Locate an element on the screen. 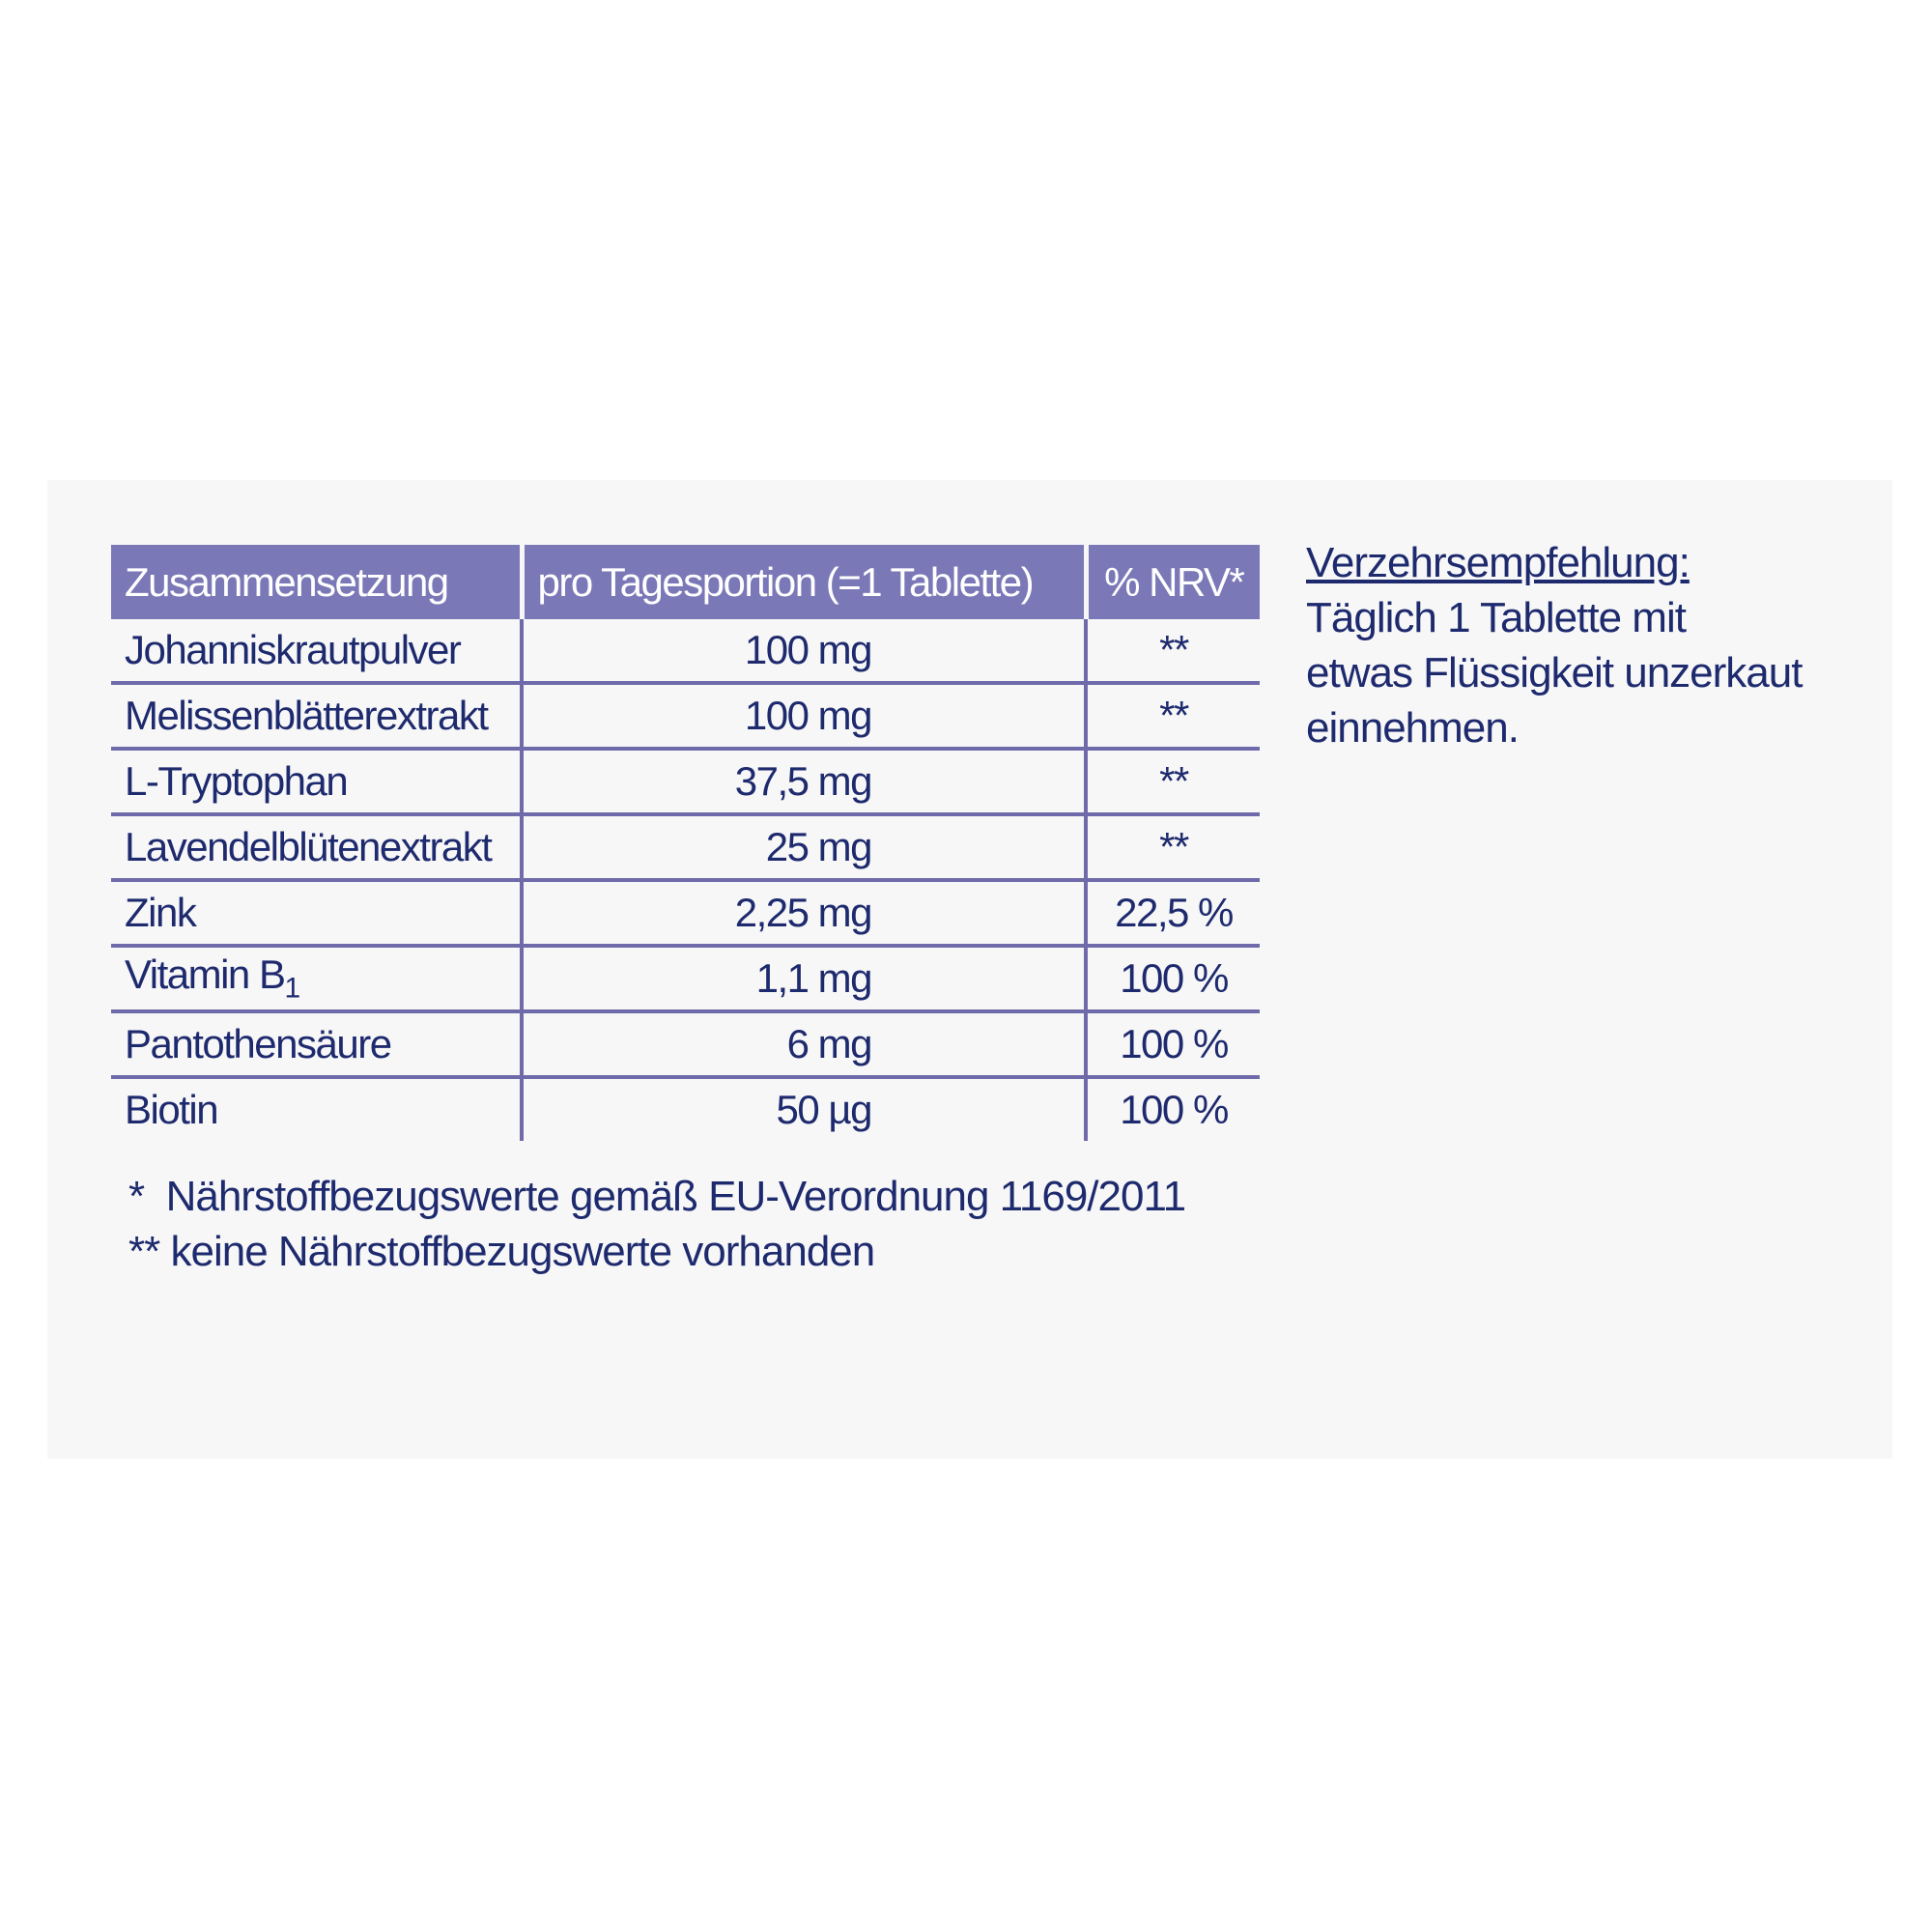 This screenshot has height=1932, width=1932. recommendation-line: etwas Flüssigkeit unzerkaut is located at coordinates (1554, 672).